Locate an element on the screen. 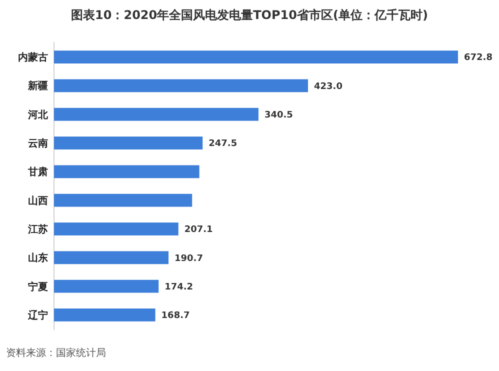 This screenshot has width=499, height=371. text: 资料来源：国家统计局 is located at coordinates (56, 353).